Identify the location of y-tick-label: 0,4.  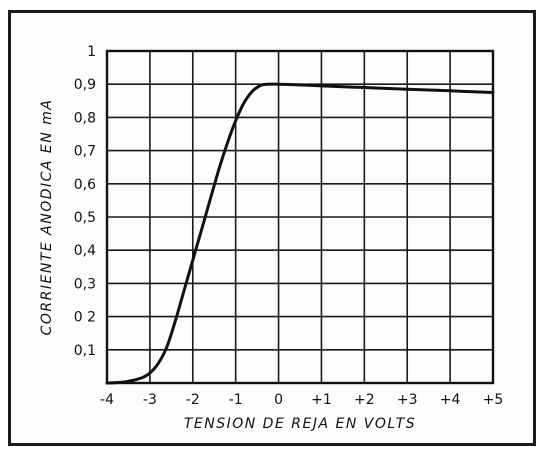
(85, 251).